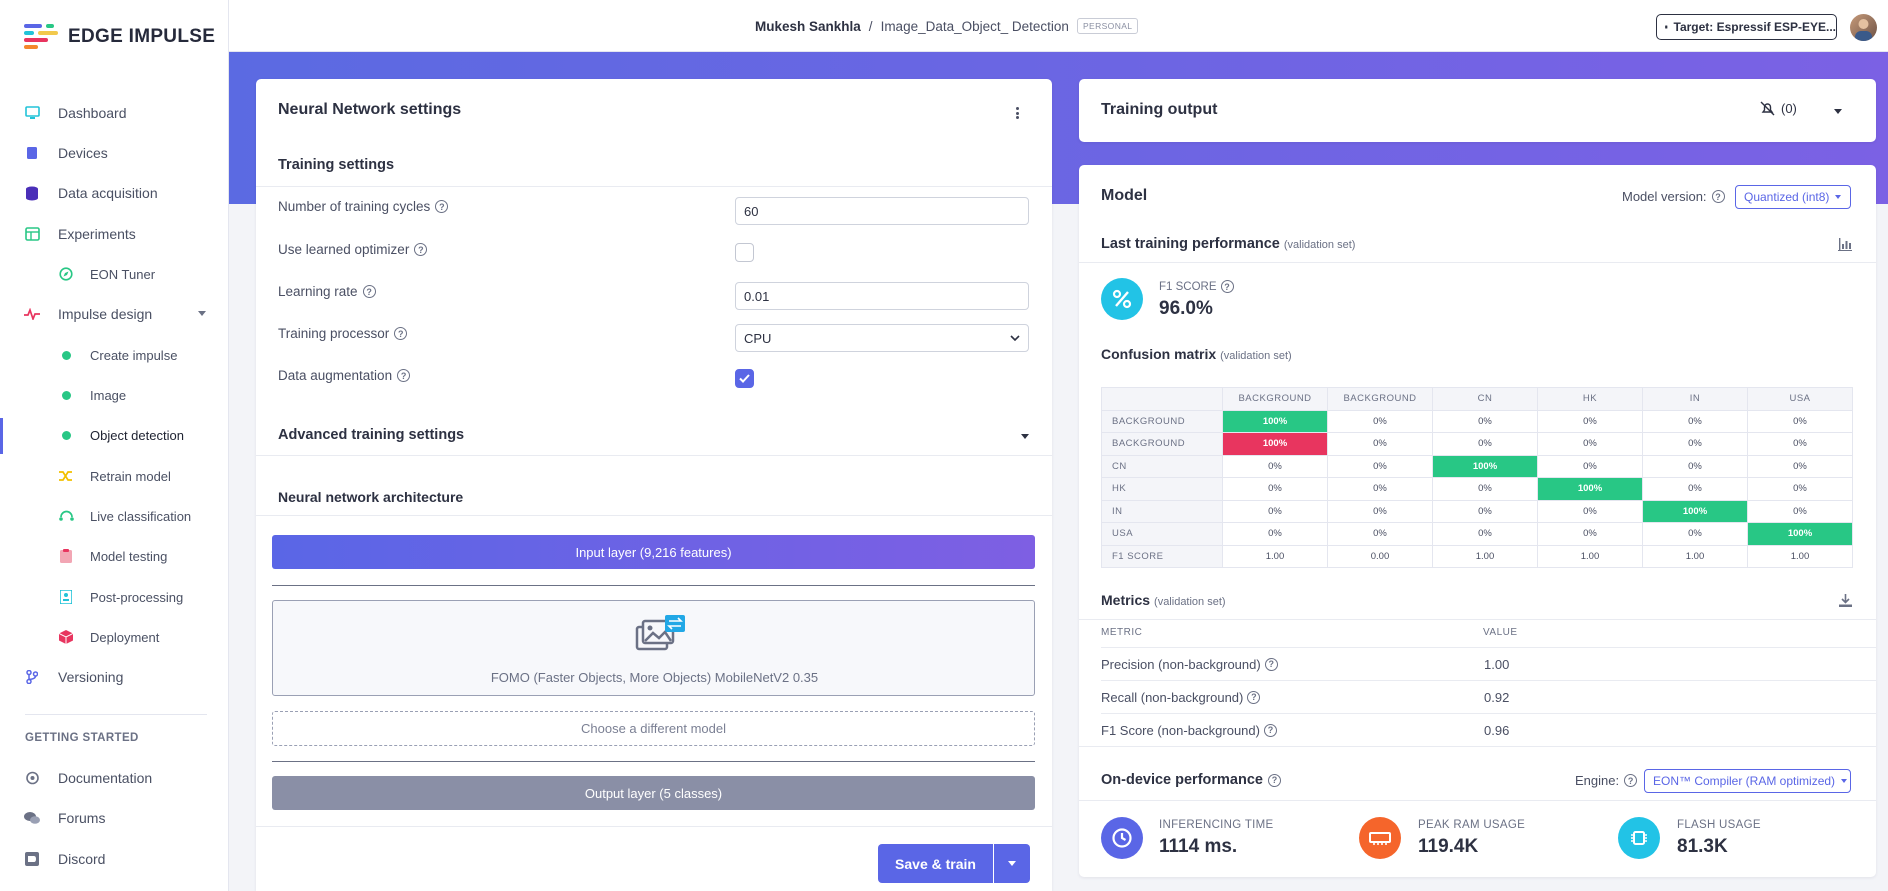 Image resolution: width=1888 pixels, height=891 pixels. I want to click on notifications-toggle: (0), so click(1778, 108).